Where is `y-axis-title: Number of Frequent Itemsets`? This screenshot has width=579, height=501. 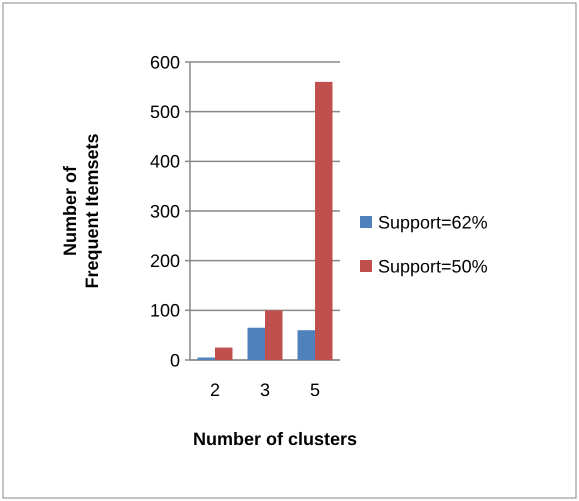
y-axis-title: Number of Frequent Itemsets is located at coordinates (81, 211).